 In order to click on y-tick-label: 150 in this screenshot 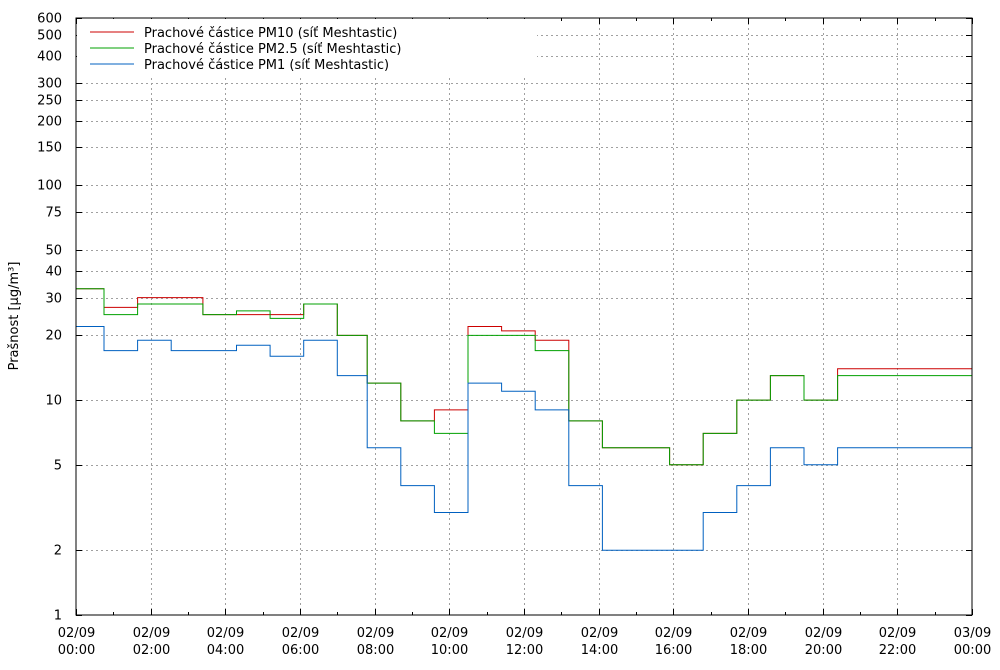, I will do `click(49, 148)`.